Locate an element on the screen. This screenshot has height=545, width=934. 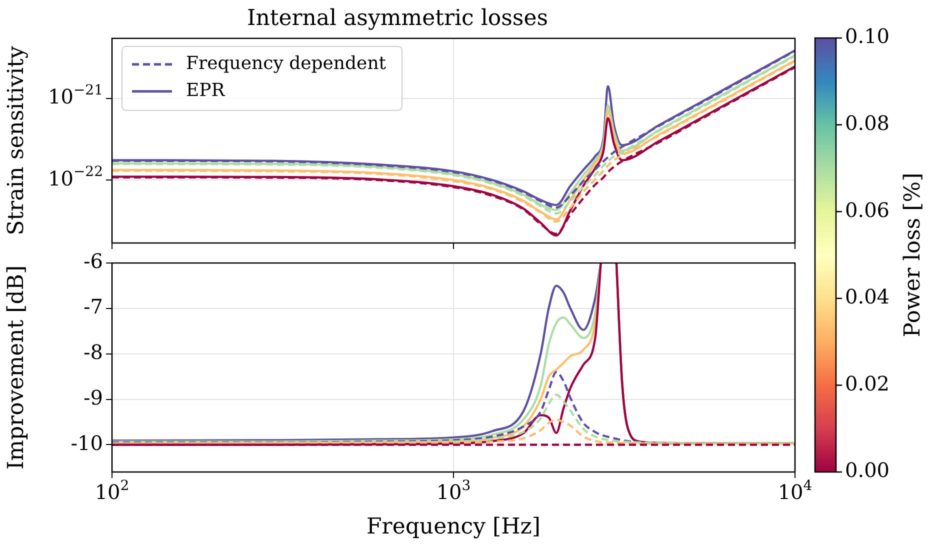
y-tick-label: -8 is located at coordinates (93, 352).